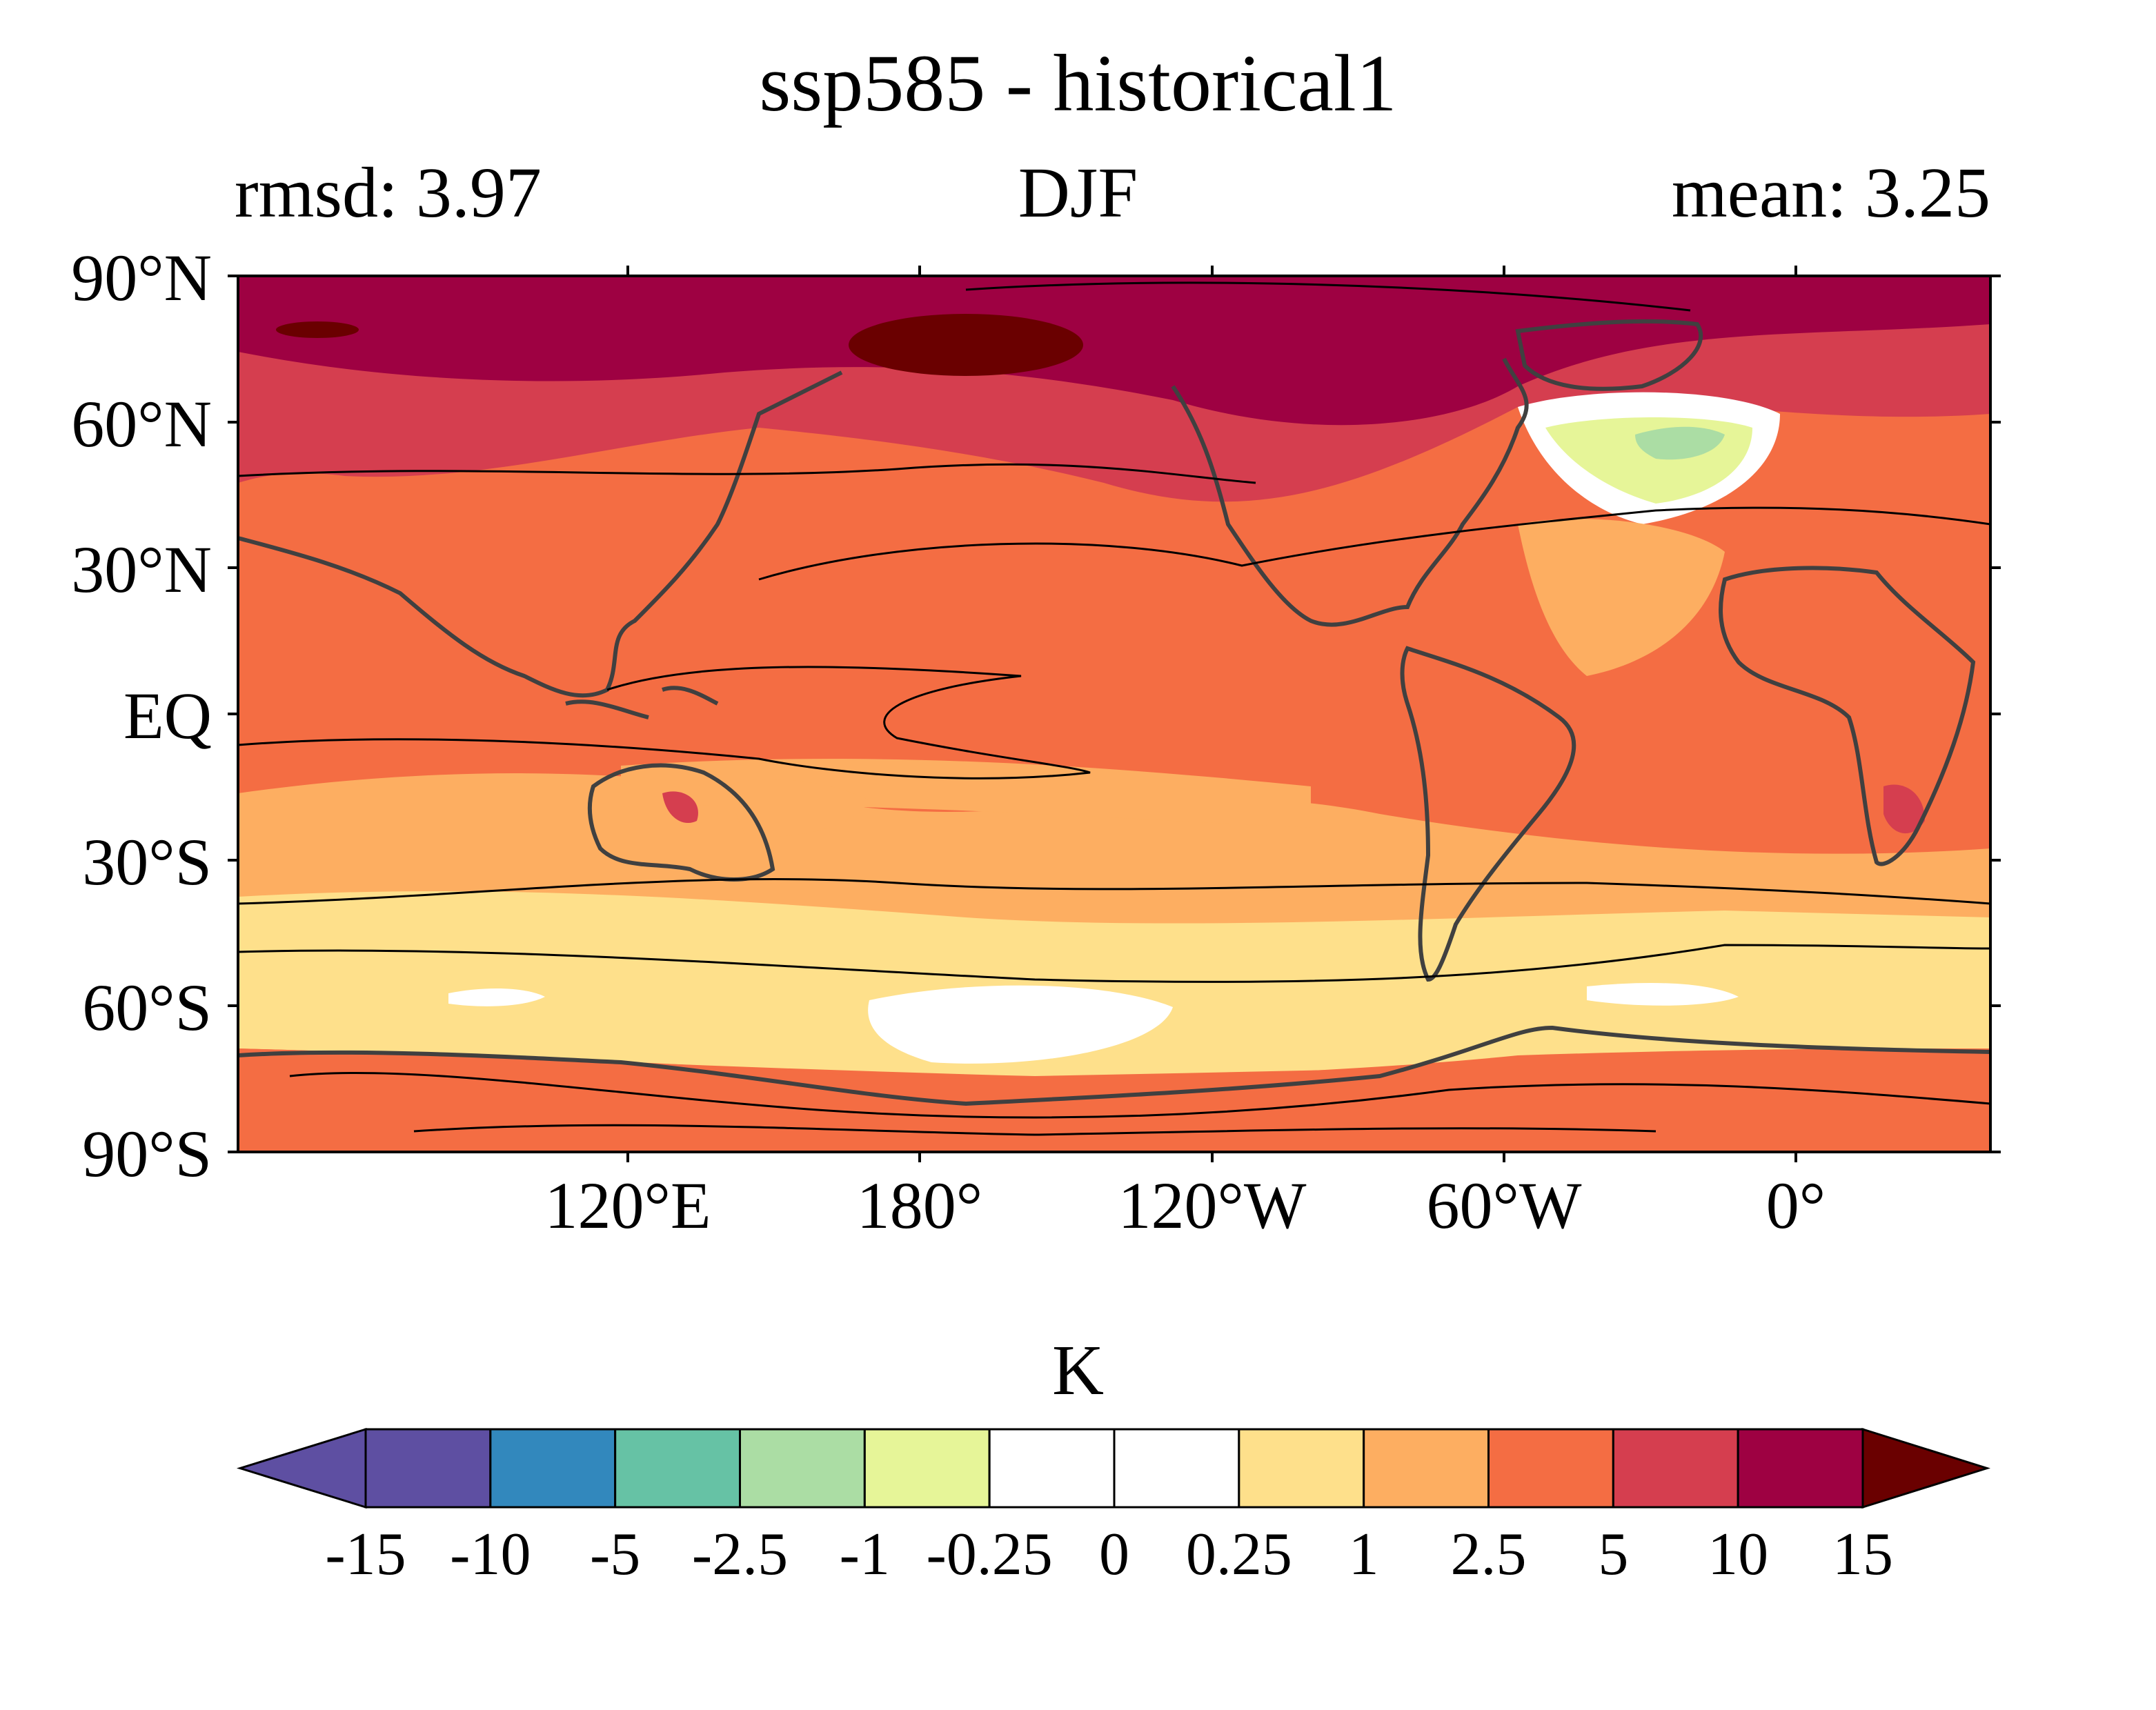  I want to click on colorbar-cells, so click(1113, 1468).